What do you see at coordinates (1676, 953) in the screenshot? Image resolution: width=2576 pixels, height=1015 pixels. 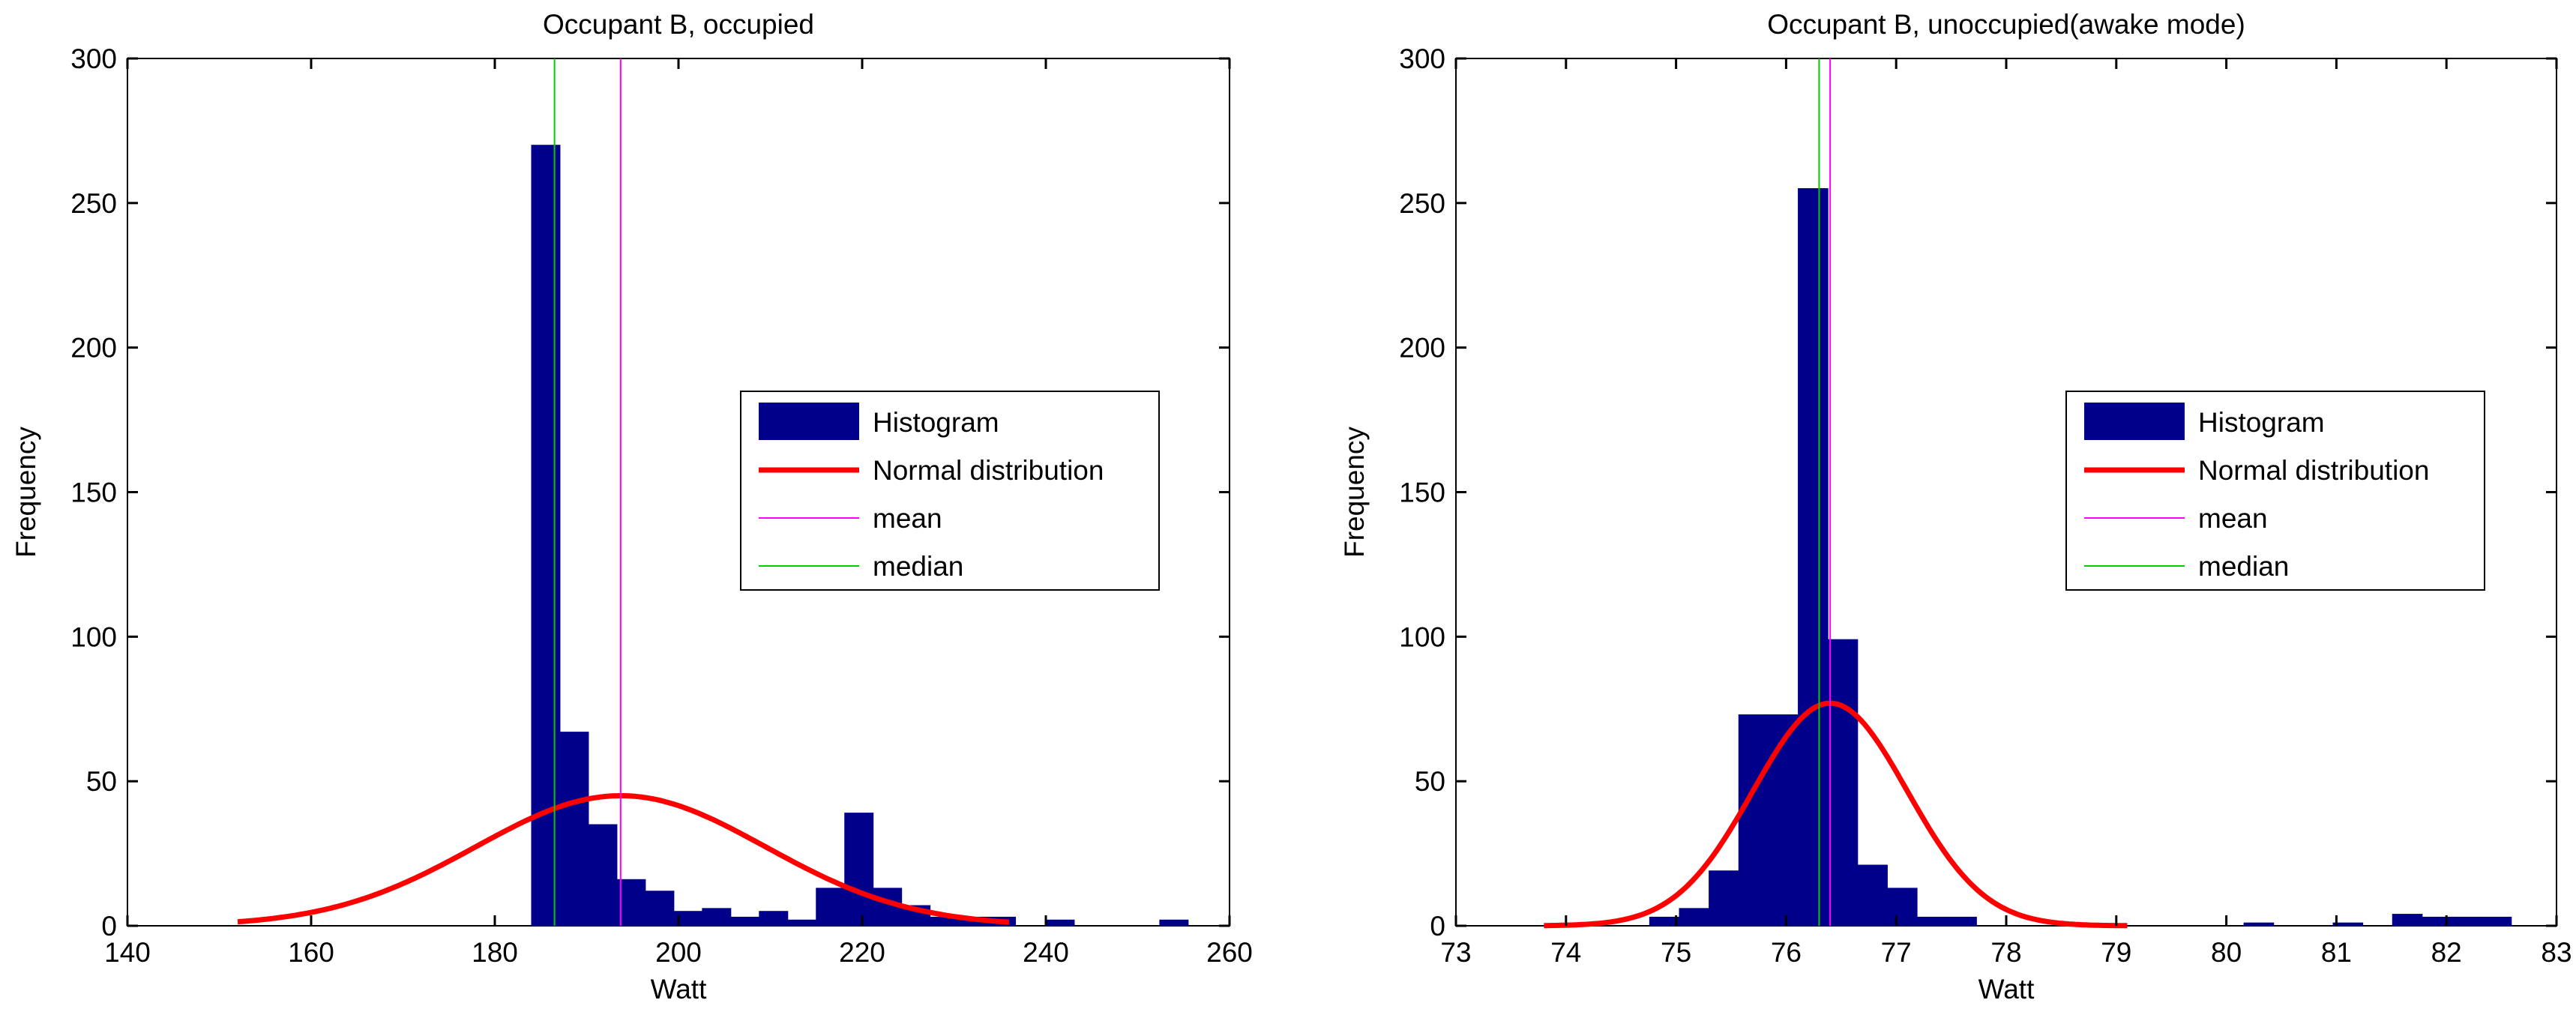 I see `x-tick-label: 75` at bounding box center [1676, 953].